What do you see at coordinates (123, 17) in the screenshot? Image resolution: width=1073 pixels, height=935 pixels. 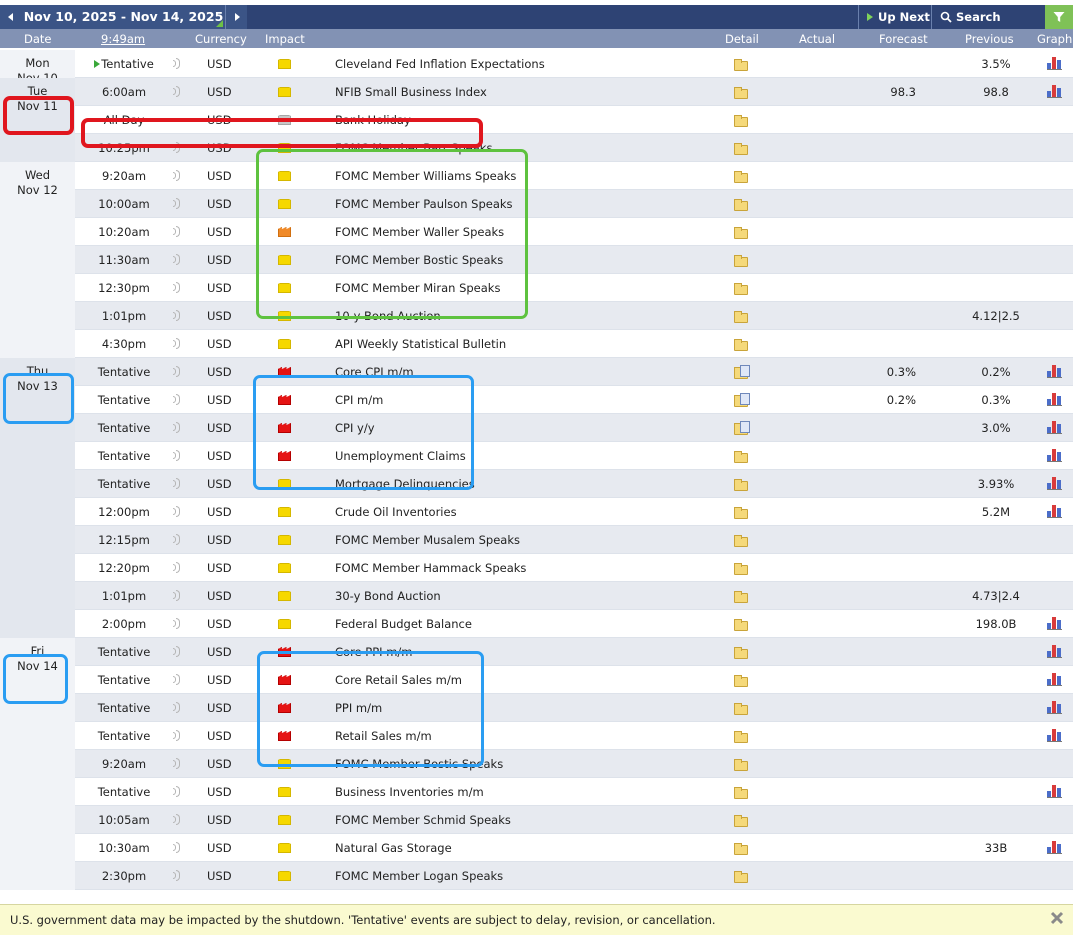 I see `date-range-label: Nov 10, 2025 - Nov 14, 2025` at bounding box center [123, 17].